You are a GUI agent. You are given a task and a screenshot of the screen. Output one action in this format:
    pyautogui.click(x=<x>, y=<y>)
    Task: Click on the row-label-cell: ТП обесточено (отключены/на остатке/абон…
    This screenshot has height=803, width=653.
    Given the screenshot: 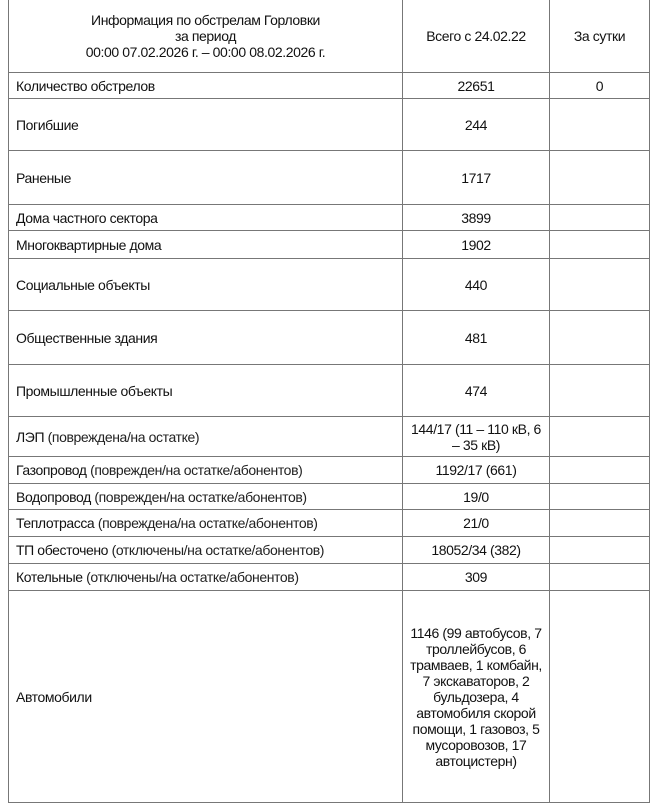 What is the action you would take?
    pyautogui.click(x=205, y=550)
    